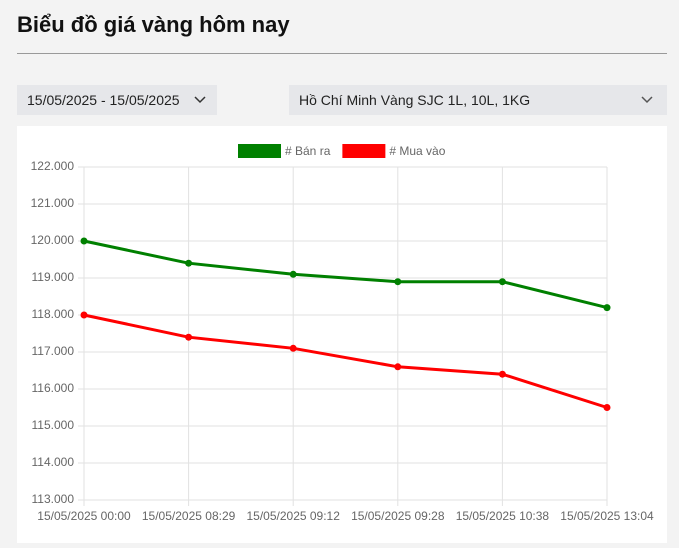 The image size is (679, 548). What do you see at coordinates (53, 462) in the screenshot?
I see `y-tick-label: 114.000` at bounding box center [53, 462].